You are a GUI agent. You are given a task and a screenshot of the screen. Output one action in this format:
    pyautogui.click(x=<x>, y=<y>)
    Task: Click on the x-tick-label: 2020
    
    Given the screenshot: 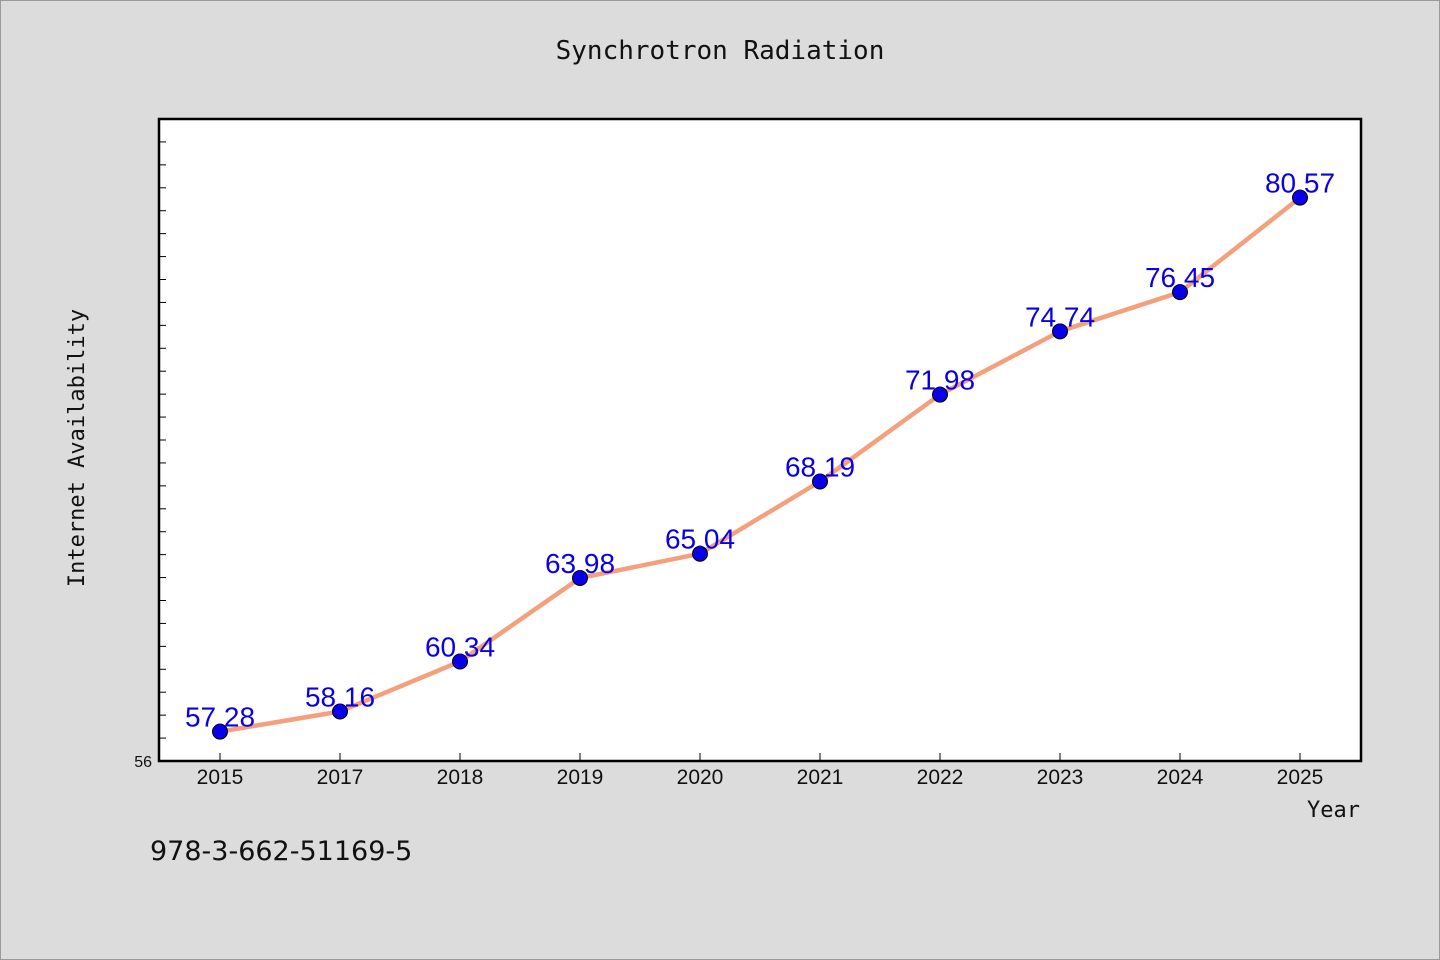 What is the action you would take?
    pyautogui.click(x=700, y=777)
    